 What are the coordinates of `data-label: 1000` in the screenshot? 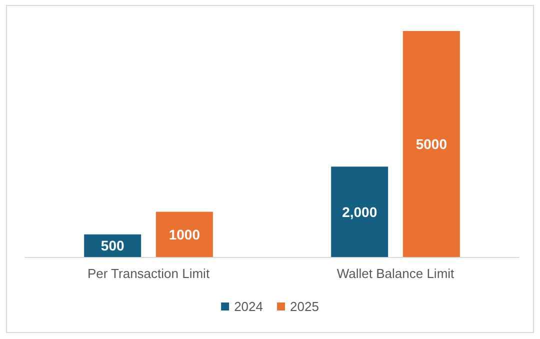 It's located at (184, 234).